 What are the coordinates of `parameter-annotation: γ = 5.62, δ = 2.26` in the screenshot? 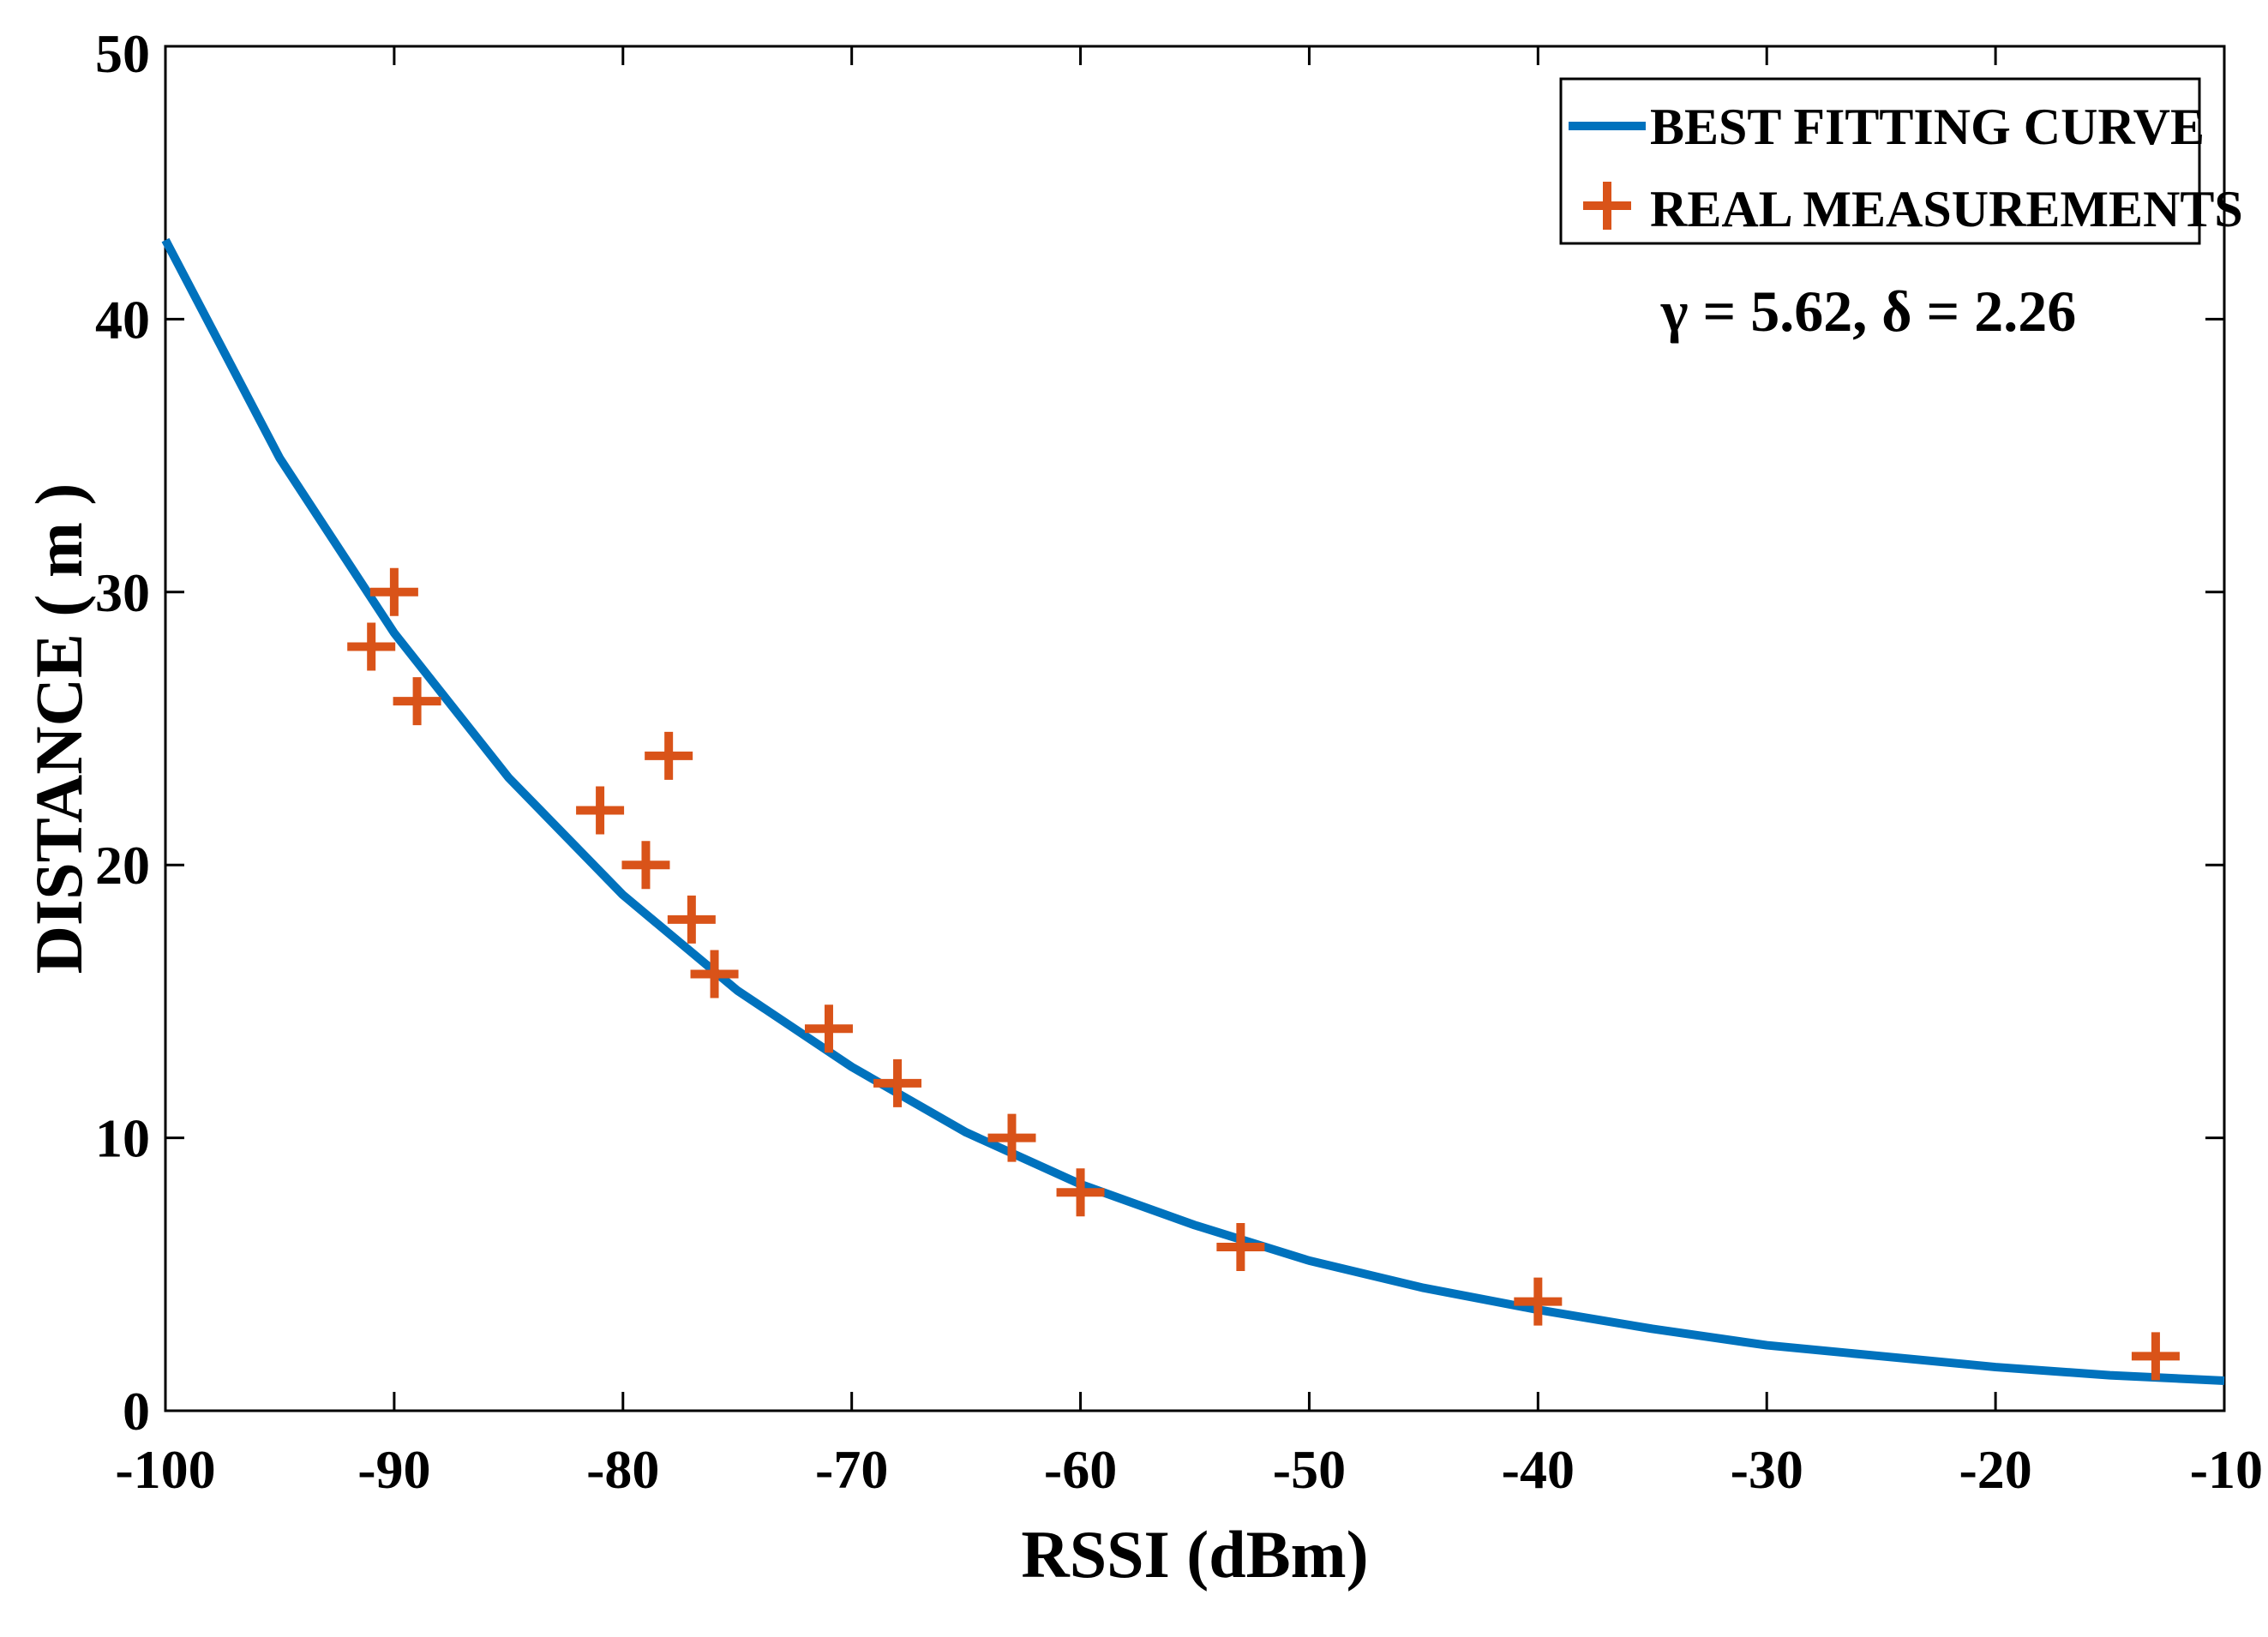 It's located at (1869, 311).